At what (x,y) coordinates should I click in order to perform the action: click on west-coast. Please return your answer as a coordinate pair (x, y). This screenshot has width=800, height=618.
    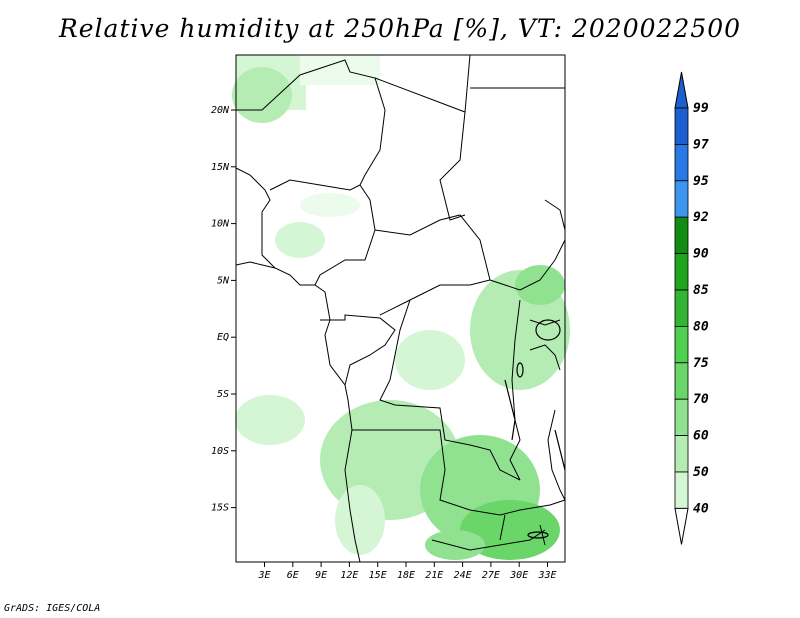
    Looking at the image, I should click on (298, 365).